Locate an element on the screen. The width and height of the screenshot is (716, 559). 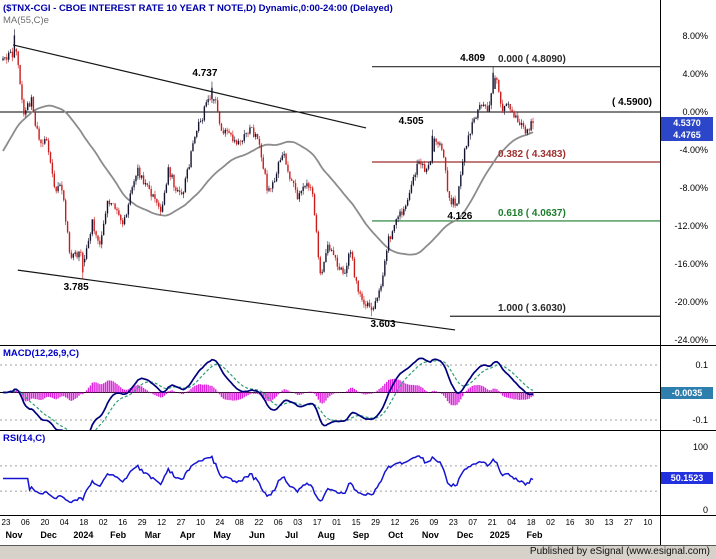
macd-panel-label: MACD(12,26,9,C) is located at coordinates (41, 353).